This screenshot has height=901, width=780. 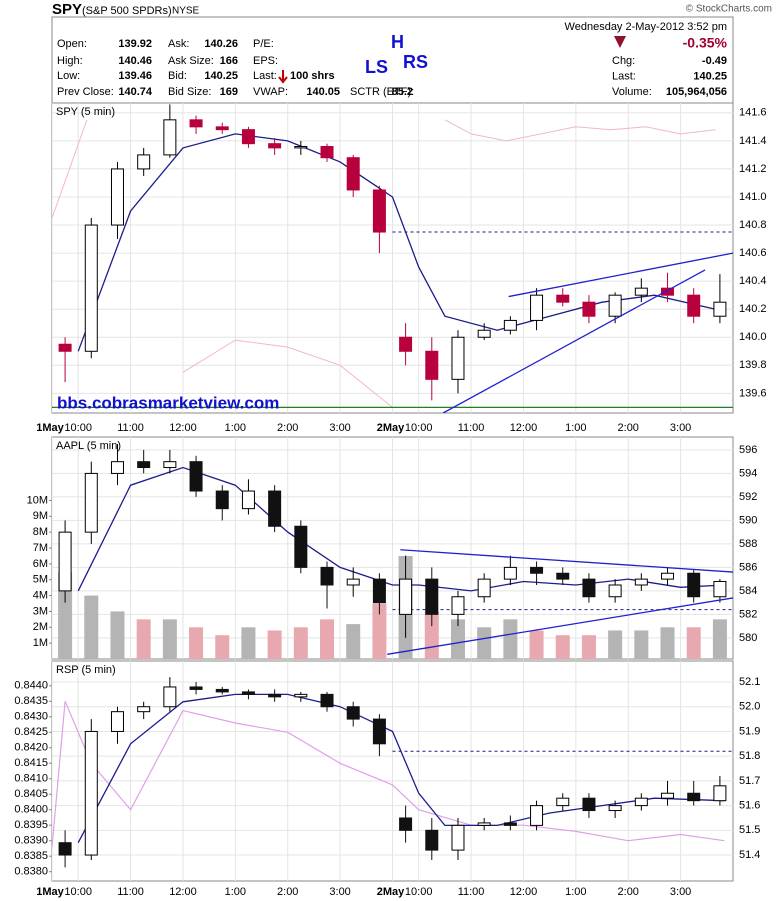 What do you see at coordinates (748, 520) in the screenshot?
I see `y-tick-label: 590` at bounding box center [748, 520].